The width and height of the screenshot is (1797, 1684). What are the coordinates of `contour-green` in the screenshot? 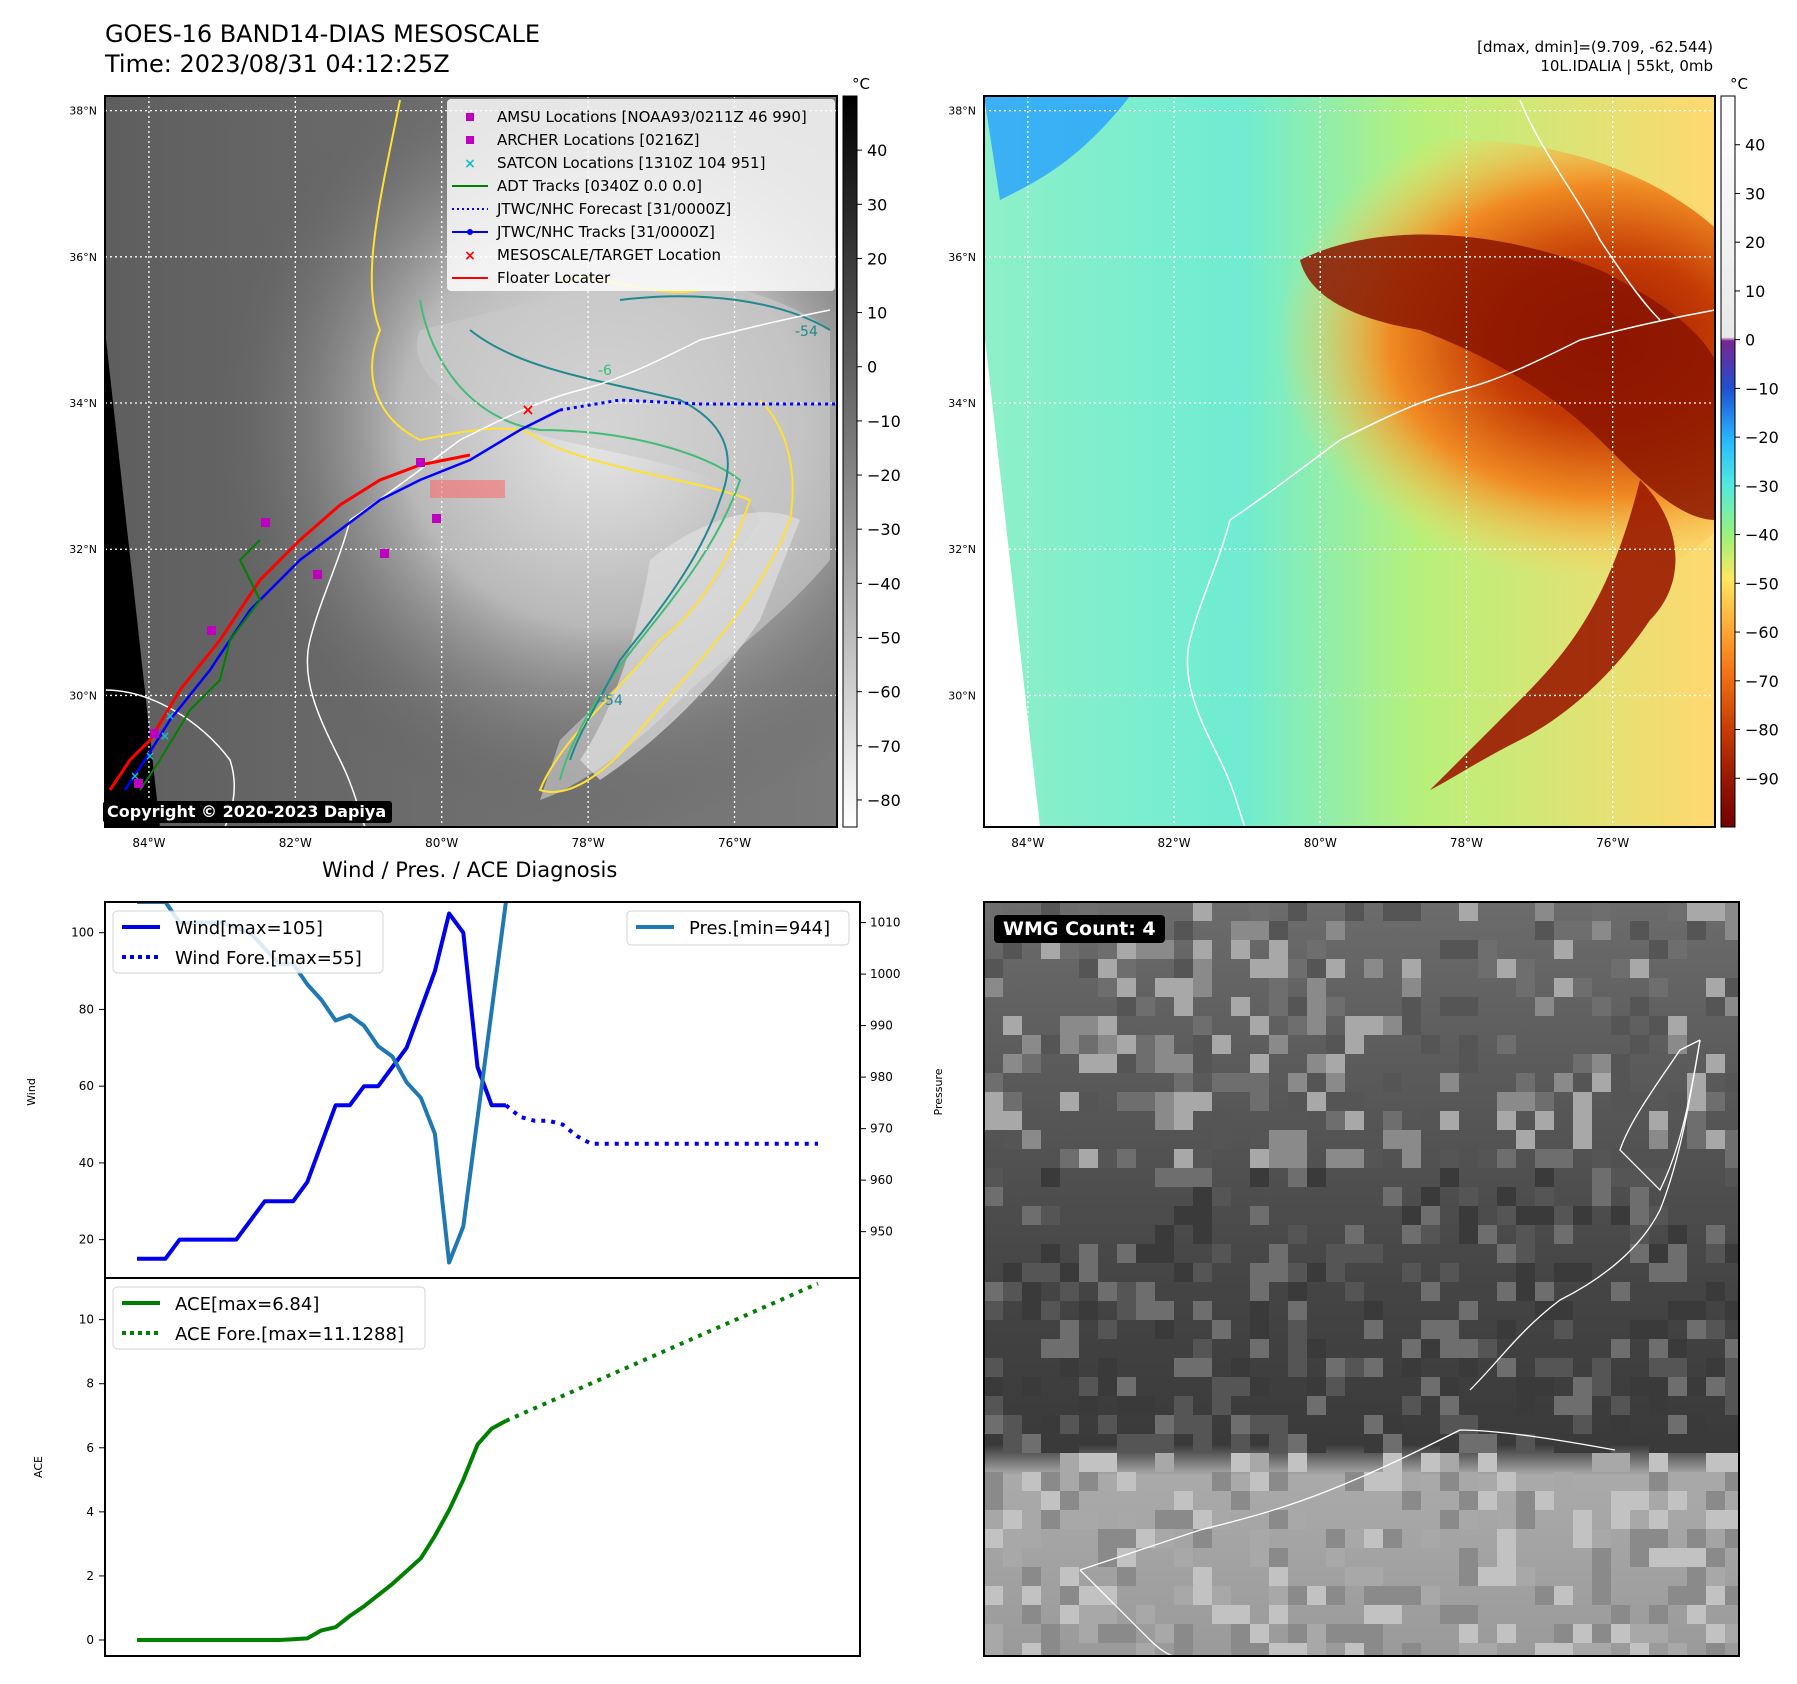 It's located at (580, 540).